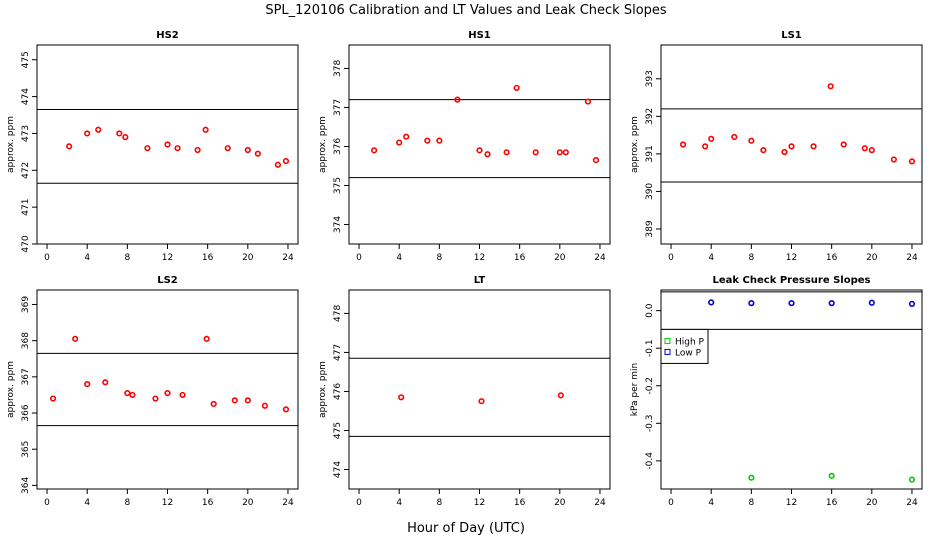  What do you see at coordinates (479, 258) in the screenshot?
I see `panel-2-x-tick-label: 12` at bounding box center [479, 258].